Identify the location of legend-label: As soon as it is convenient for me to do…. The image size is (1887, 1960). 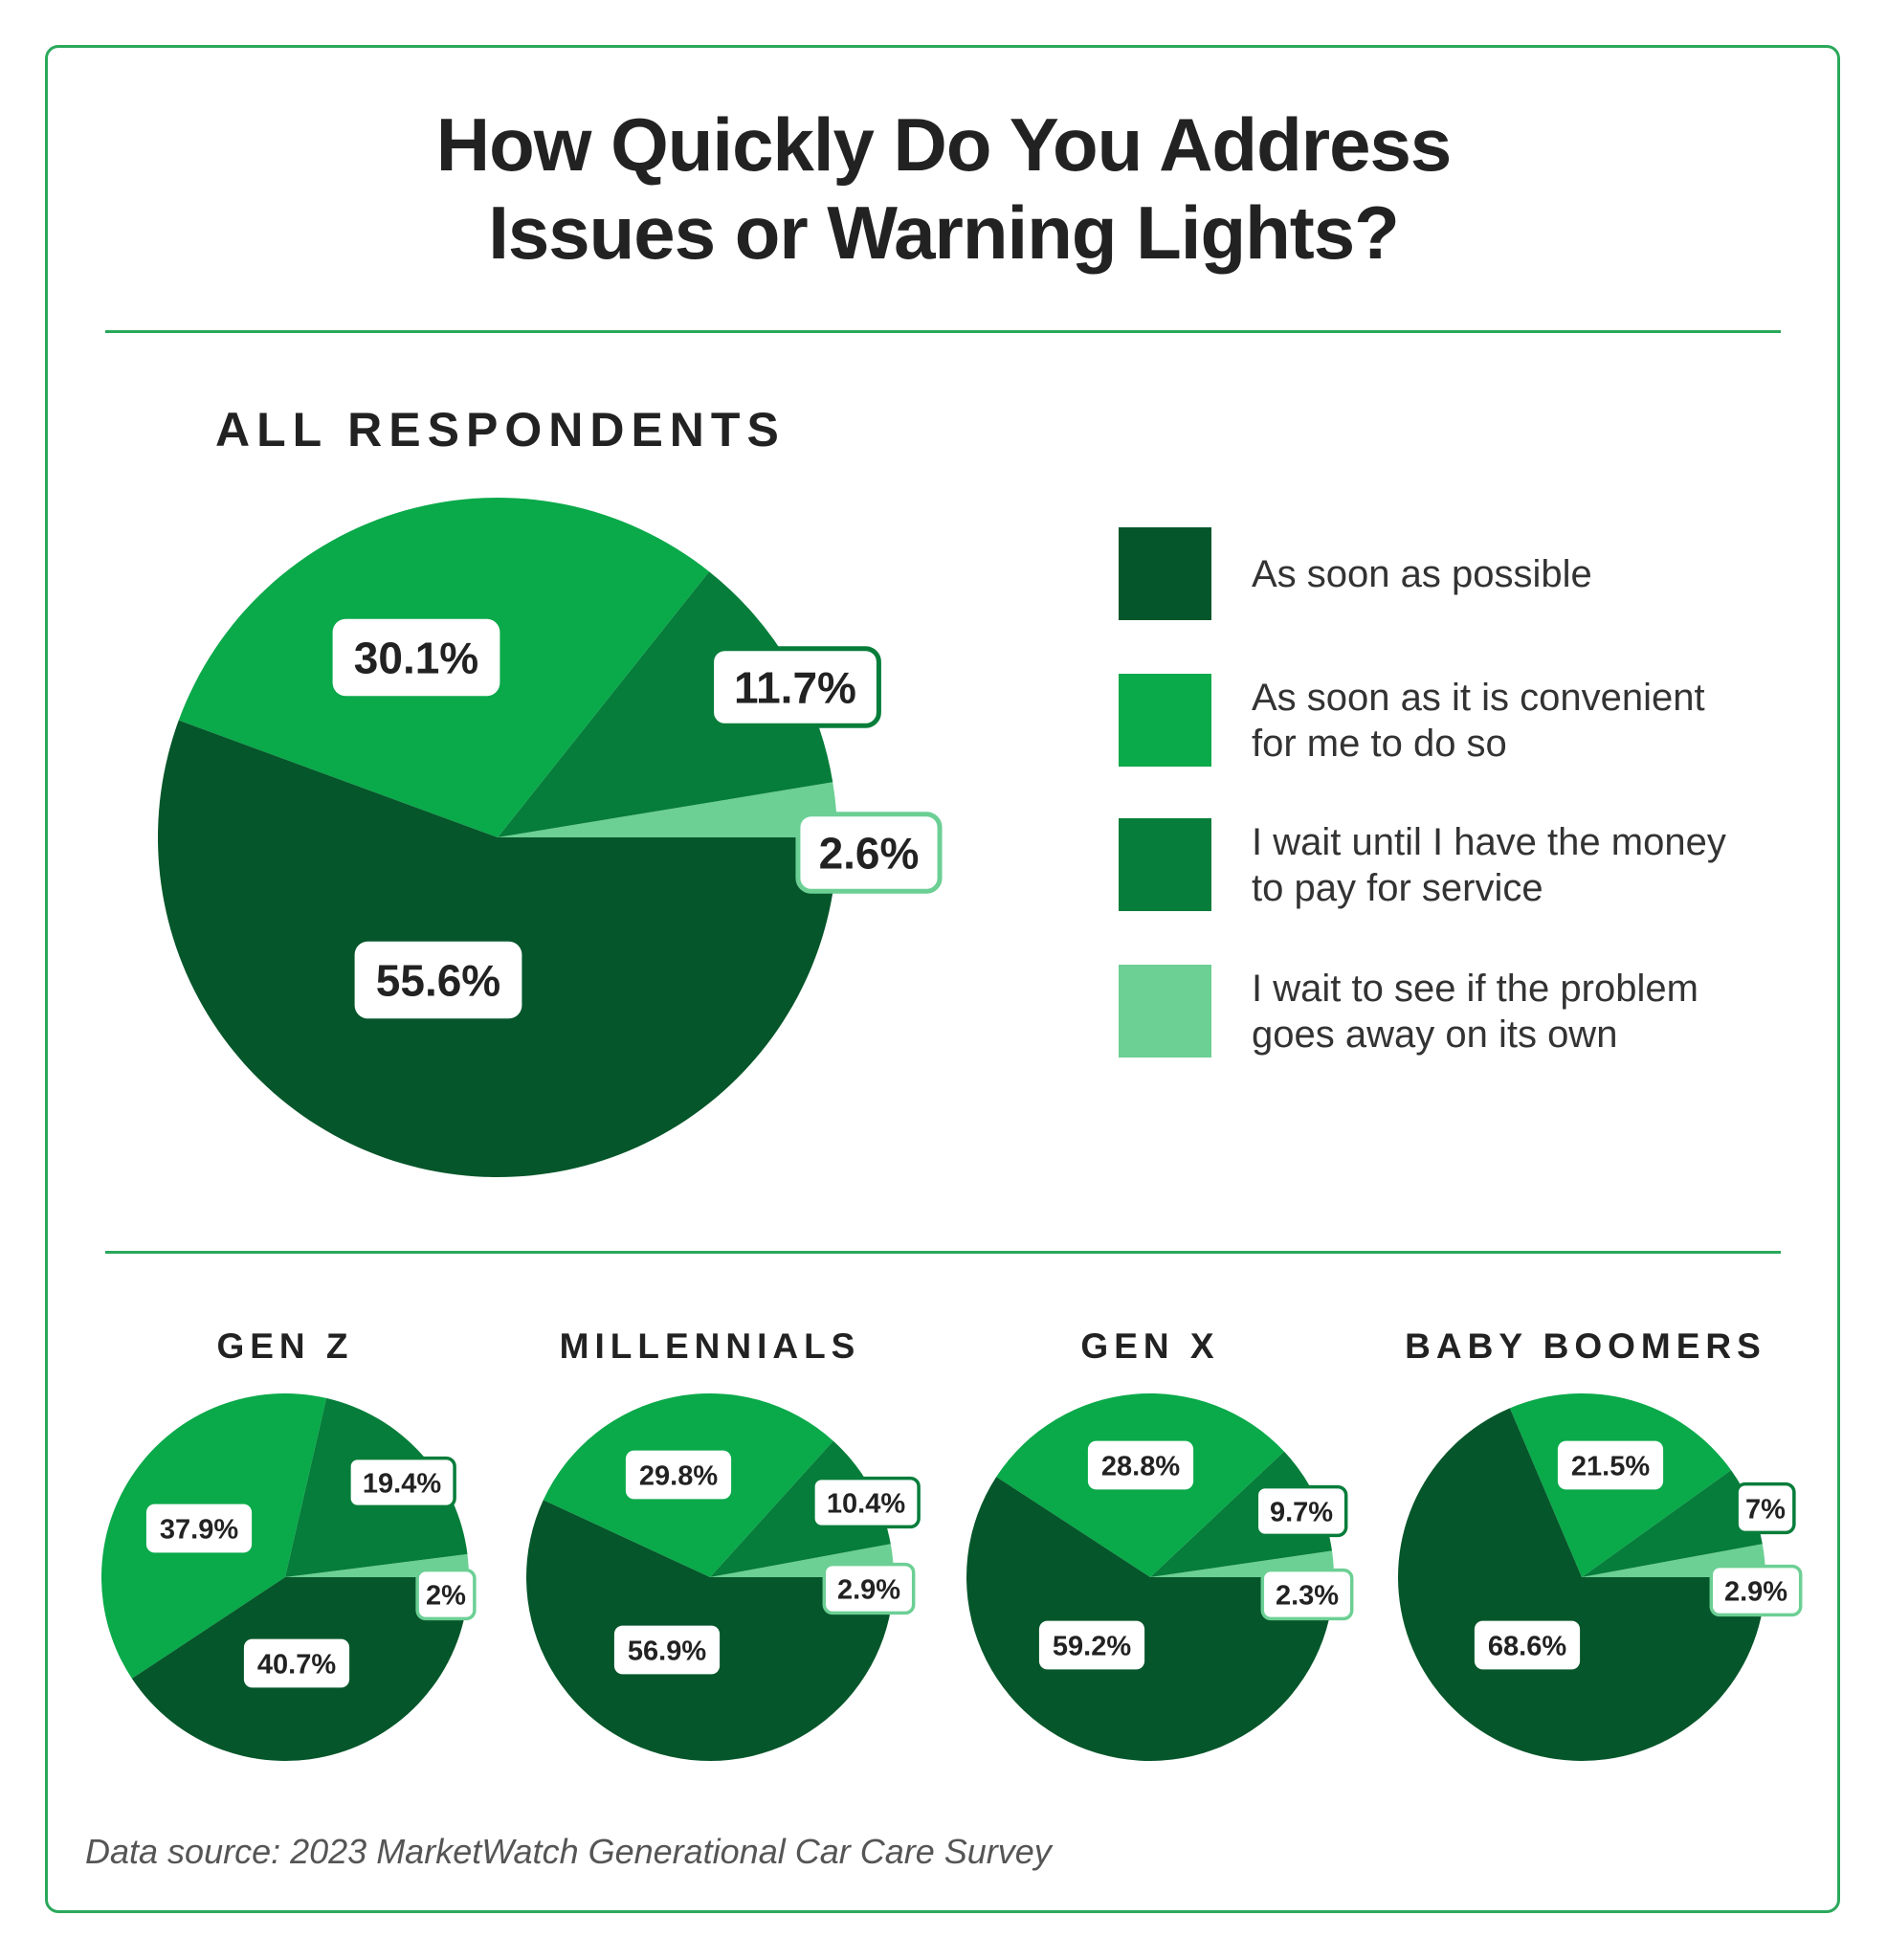
(1478, 721).